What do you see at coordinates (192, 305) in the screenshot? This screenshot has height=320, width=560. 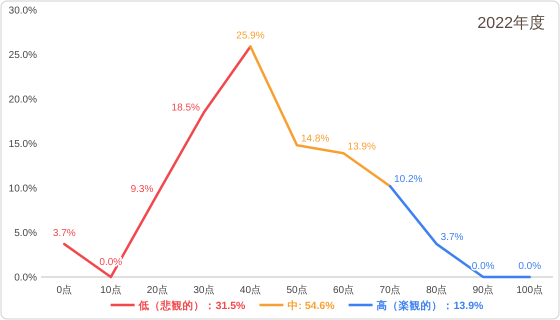 I see `legend-label: 低（悲観的）：31.5%` at bounding box center [192, 305].